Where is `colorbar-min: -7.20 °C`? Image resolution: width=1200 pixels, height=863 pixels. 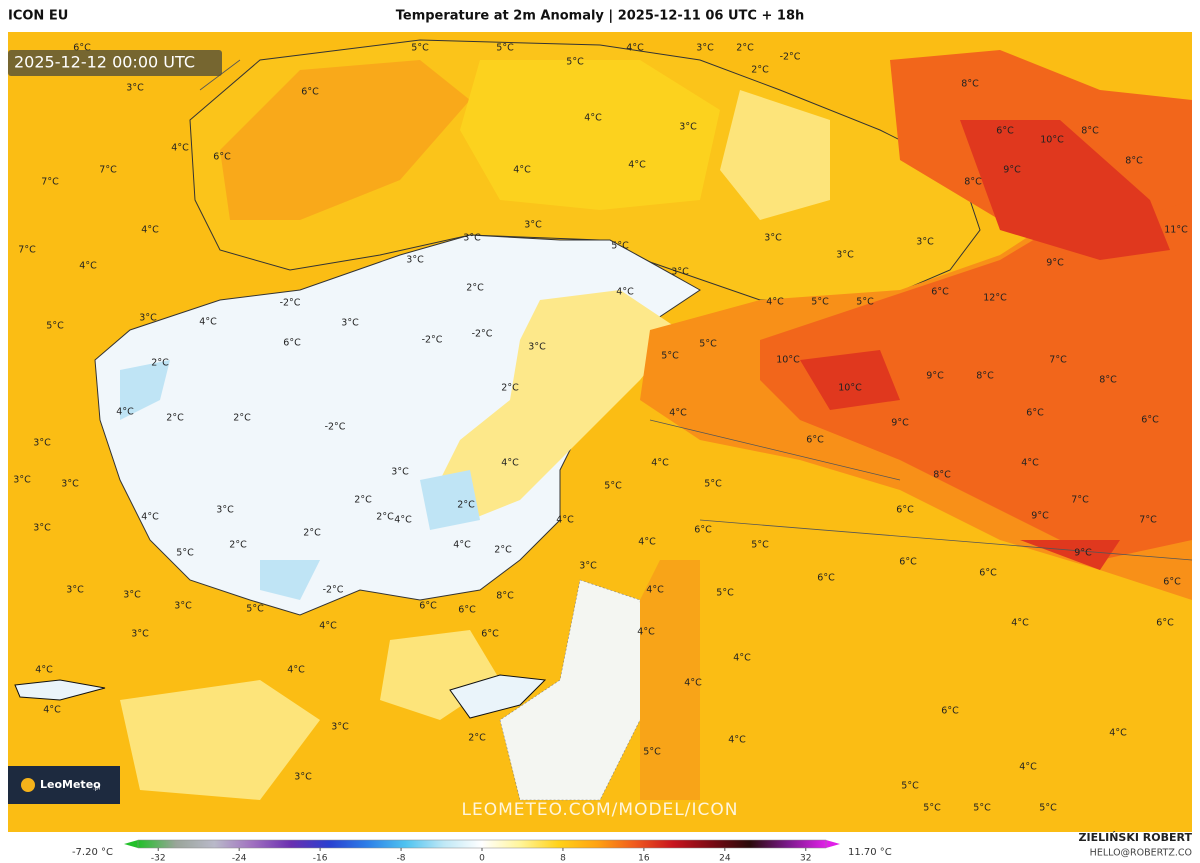 colorbar-min: -7.20 °C is located at coordinates (92, 852).